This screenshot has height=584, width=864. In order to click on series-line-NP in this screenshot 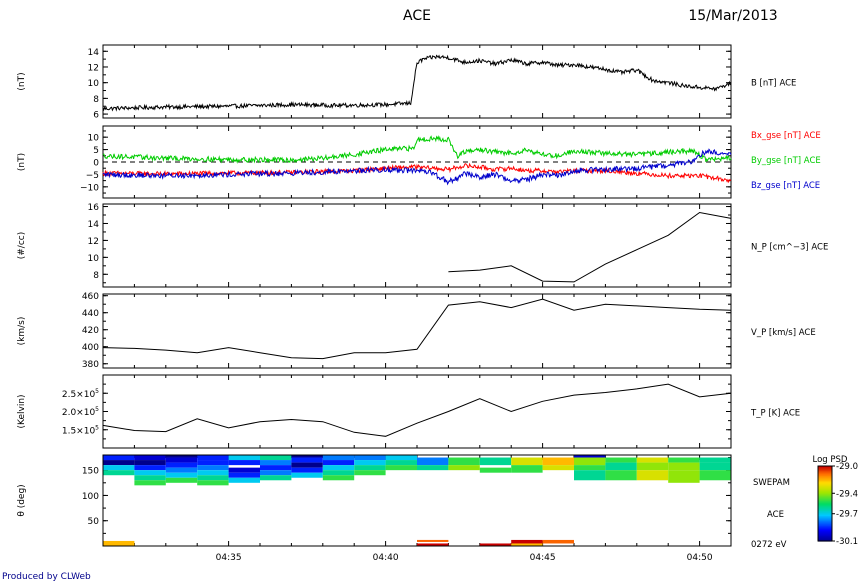, I will do `click(590, 247)`.